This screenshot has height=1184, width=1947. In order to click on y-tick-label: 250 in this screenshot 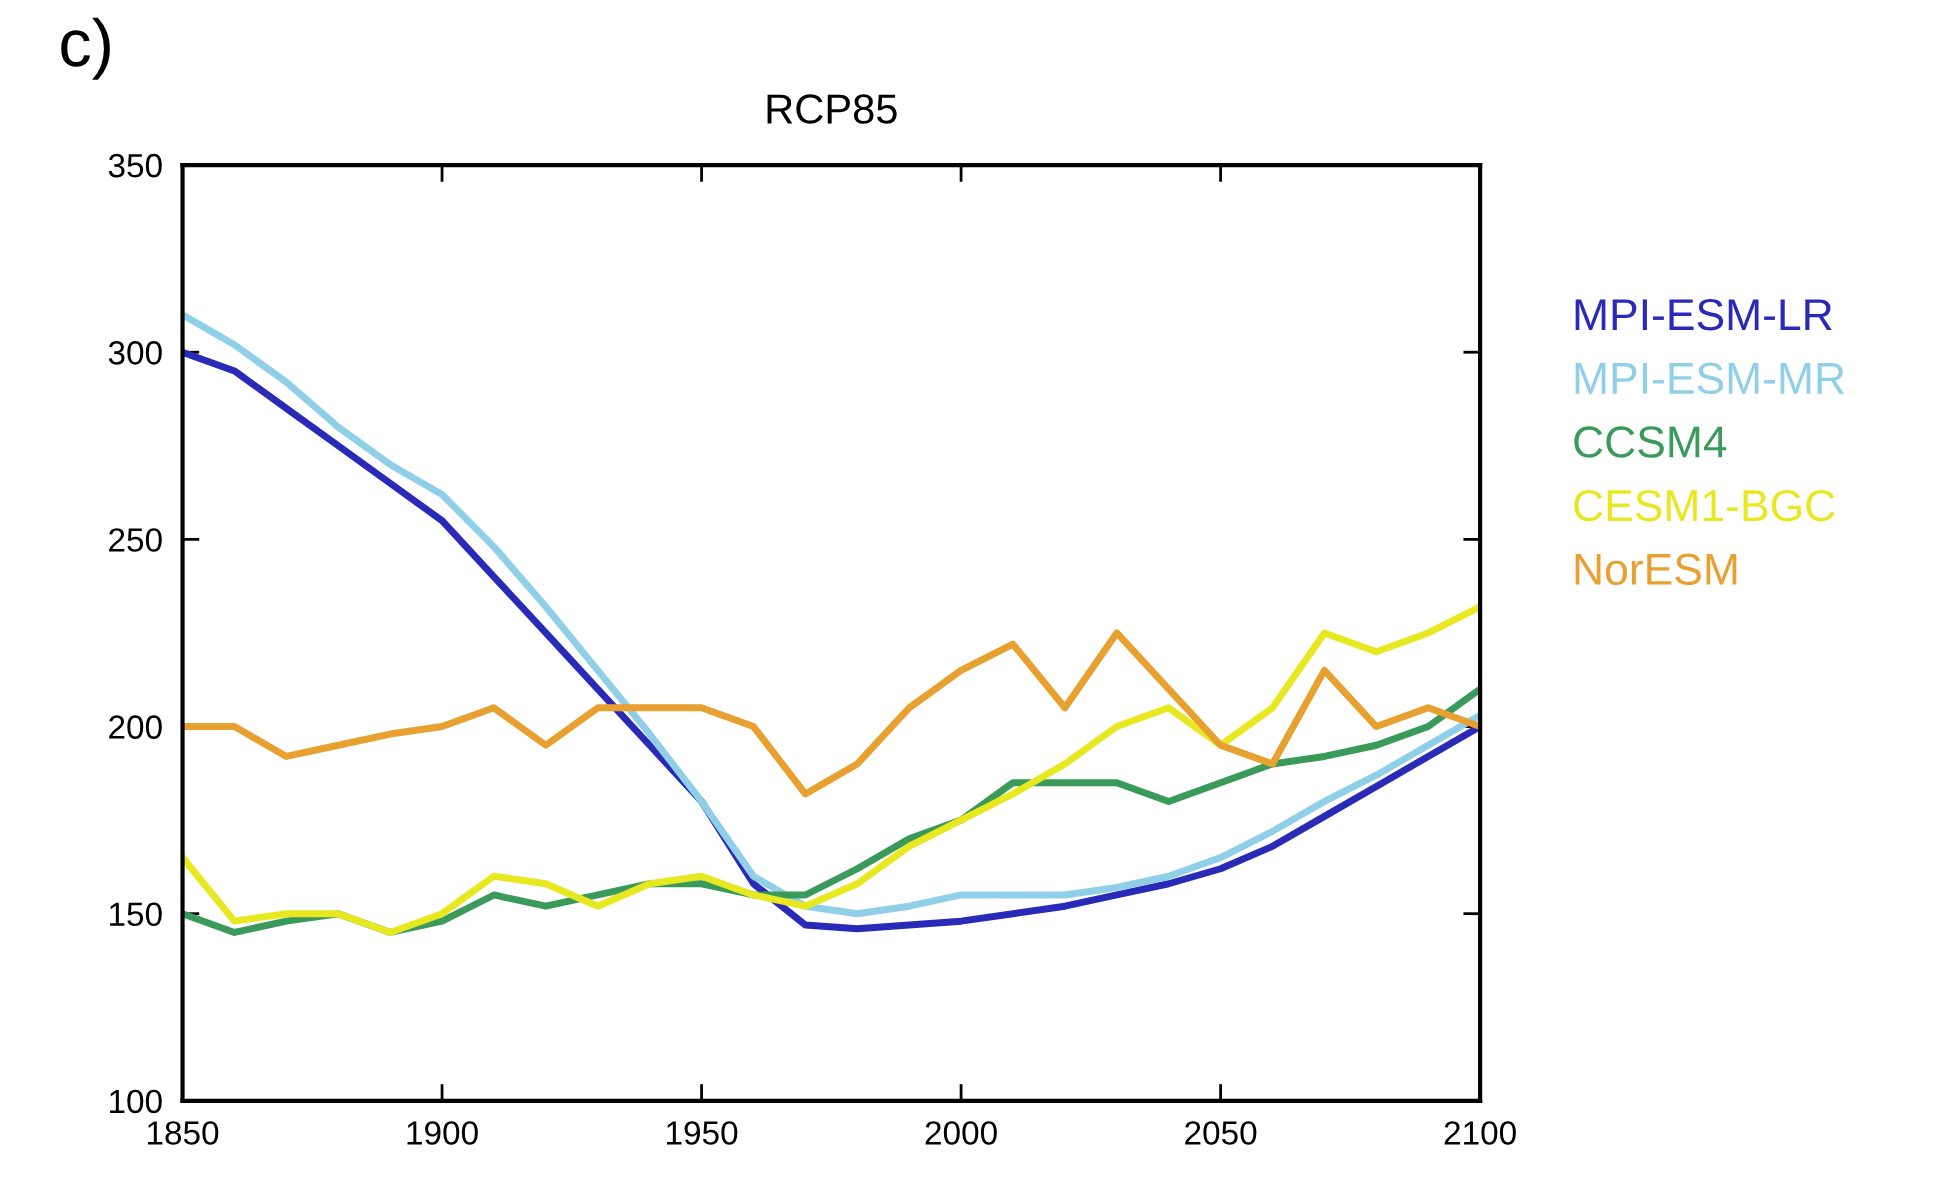, I will do `click(135, 540)`.